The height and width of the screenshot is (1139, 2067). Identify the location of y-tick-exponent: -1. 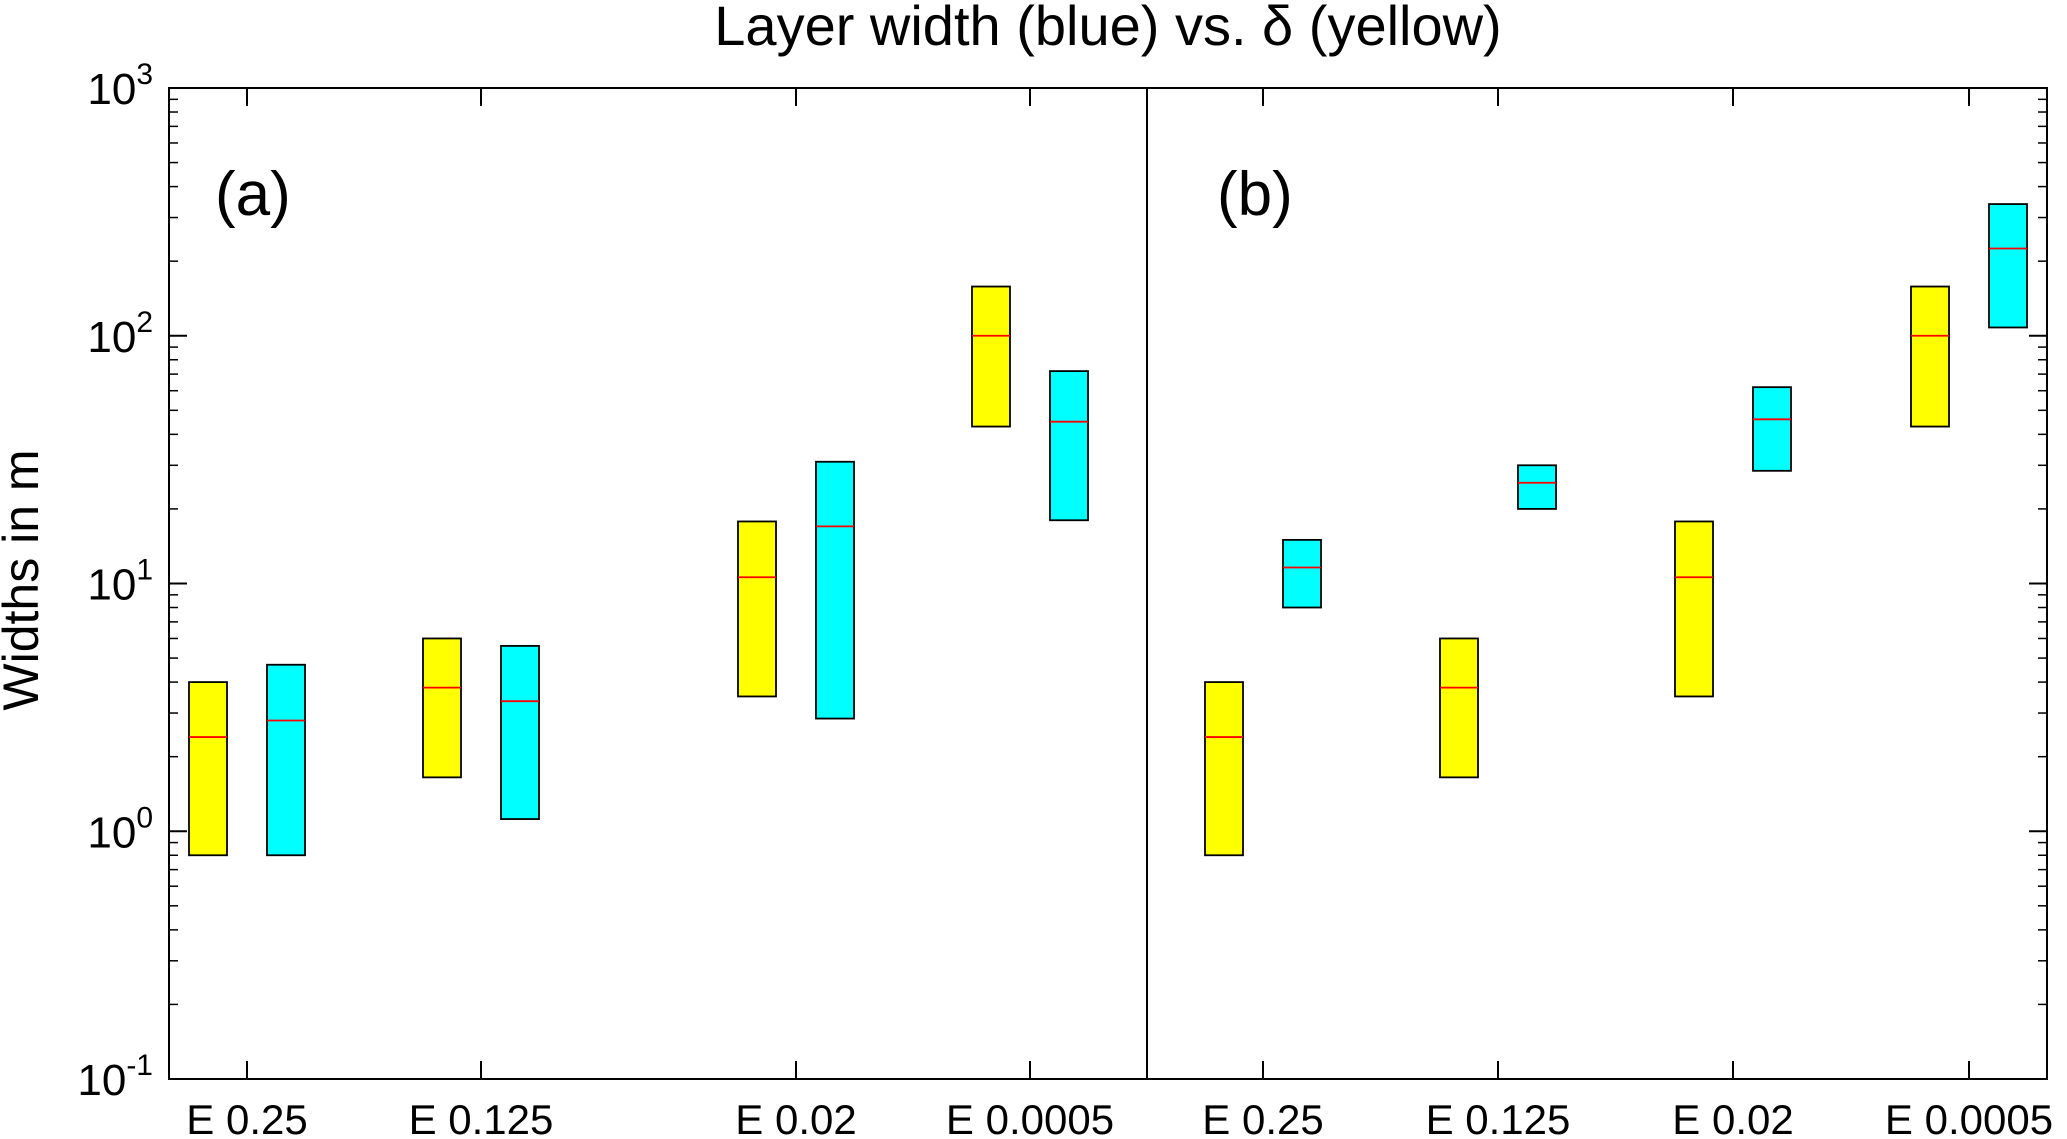
(139, 1065).